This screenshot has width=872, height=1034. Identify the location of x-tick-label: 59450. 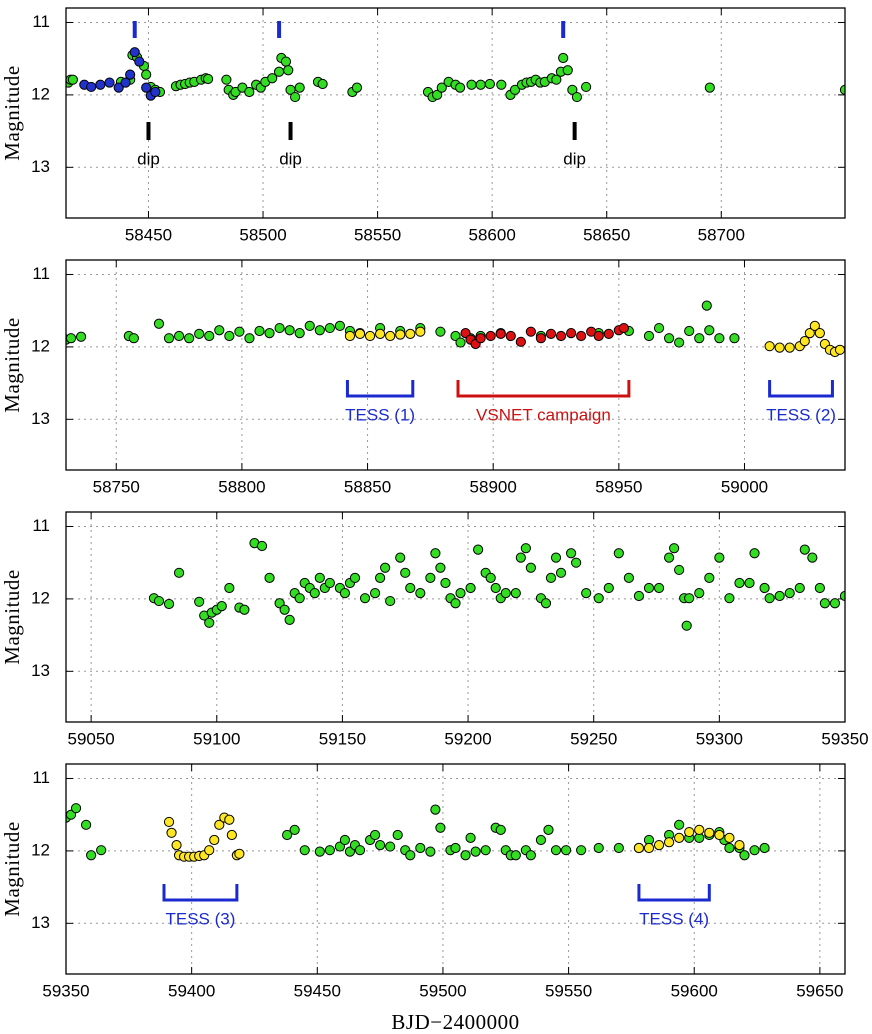
(317, 990).